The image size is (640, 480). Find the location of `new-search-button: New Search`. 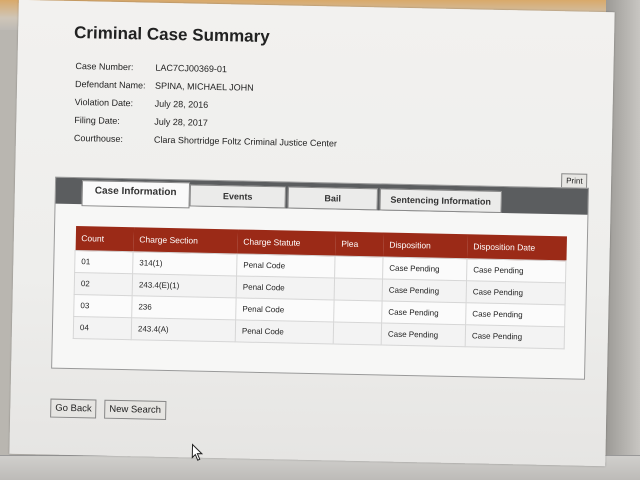

new-search-button: New Search is located at coordinates (135, 409).